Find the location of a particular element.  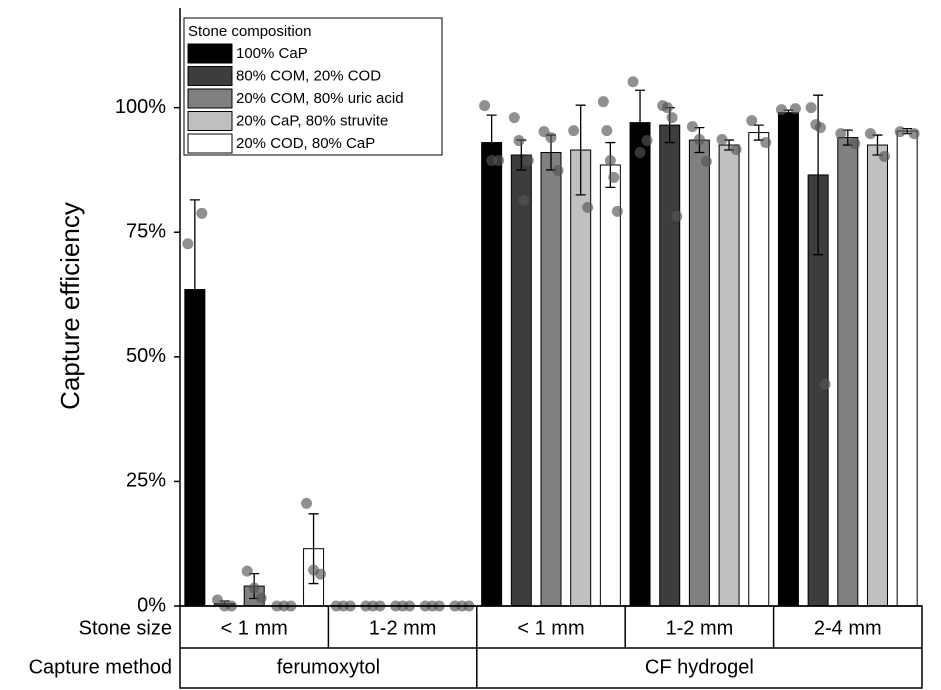

legend-label: 20% CaP, 80% struvite is located at coordinates (312, 120).